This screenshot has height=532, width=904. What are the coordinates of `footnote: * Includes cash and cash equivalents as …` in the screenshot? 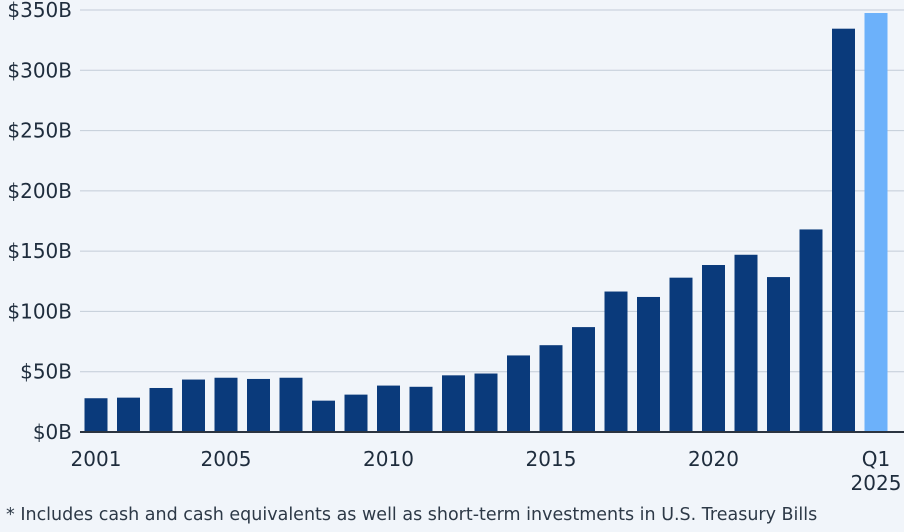 It's located at (412, 515).